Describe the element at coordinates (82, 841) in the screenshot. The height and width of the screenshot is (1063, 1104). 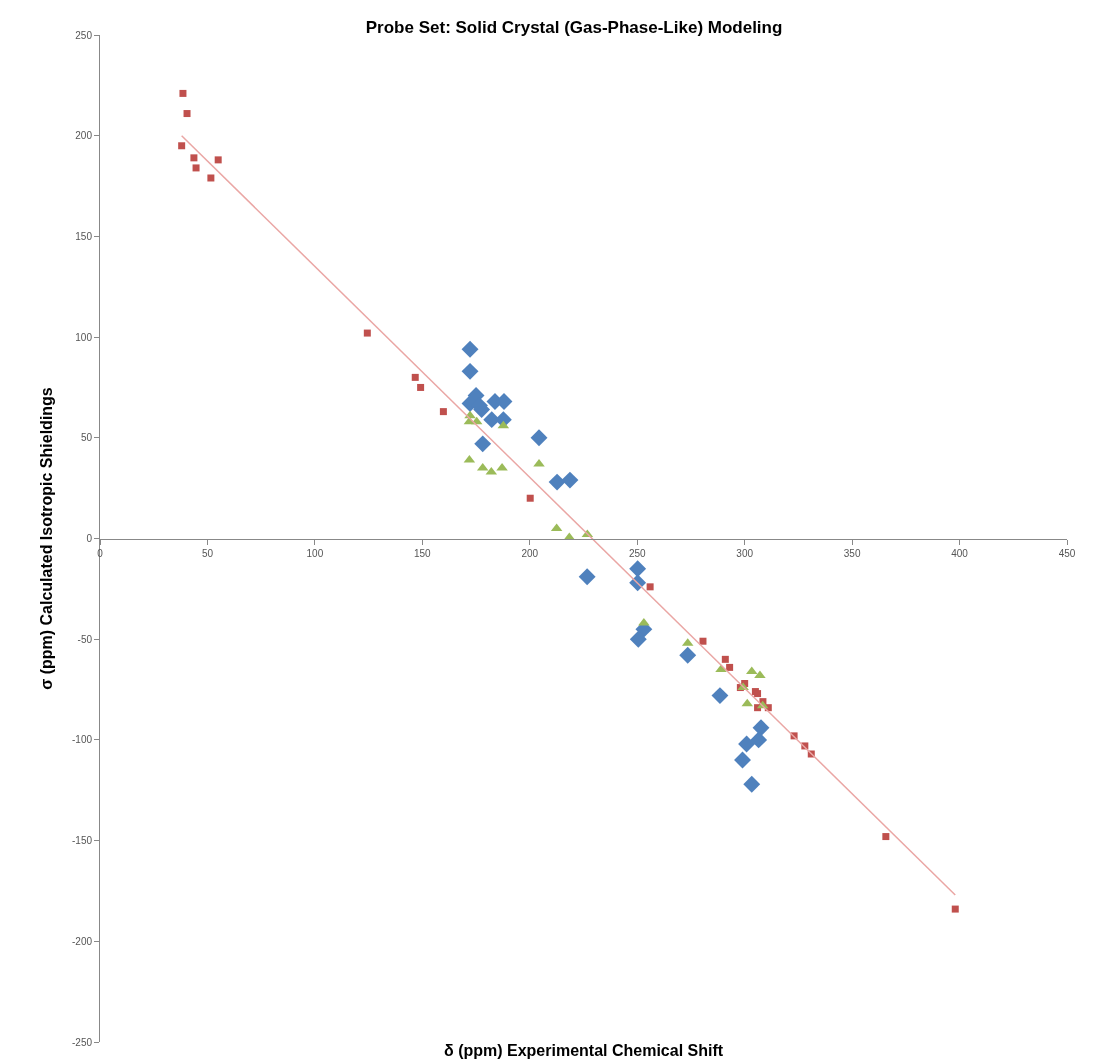
I see `y-tick-label: -150` at that location.